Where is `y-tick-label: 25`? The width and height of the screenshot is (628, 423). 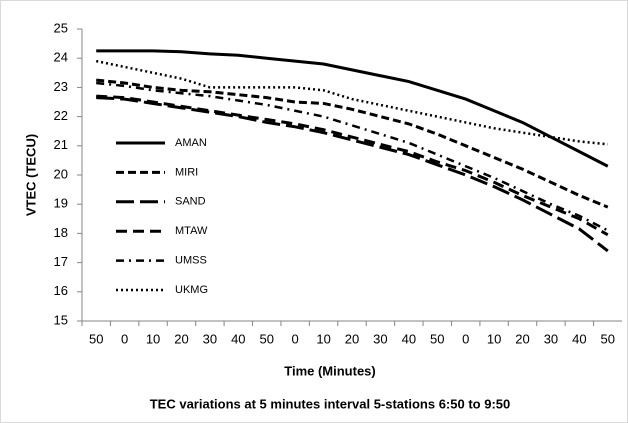 y-tick-label: 25 is located at coordinates (61, 27).